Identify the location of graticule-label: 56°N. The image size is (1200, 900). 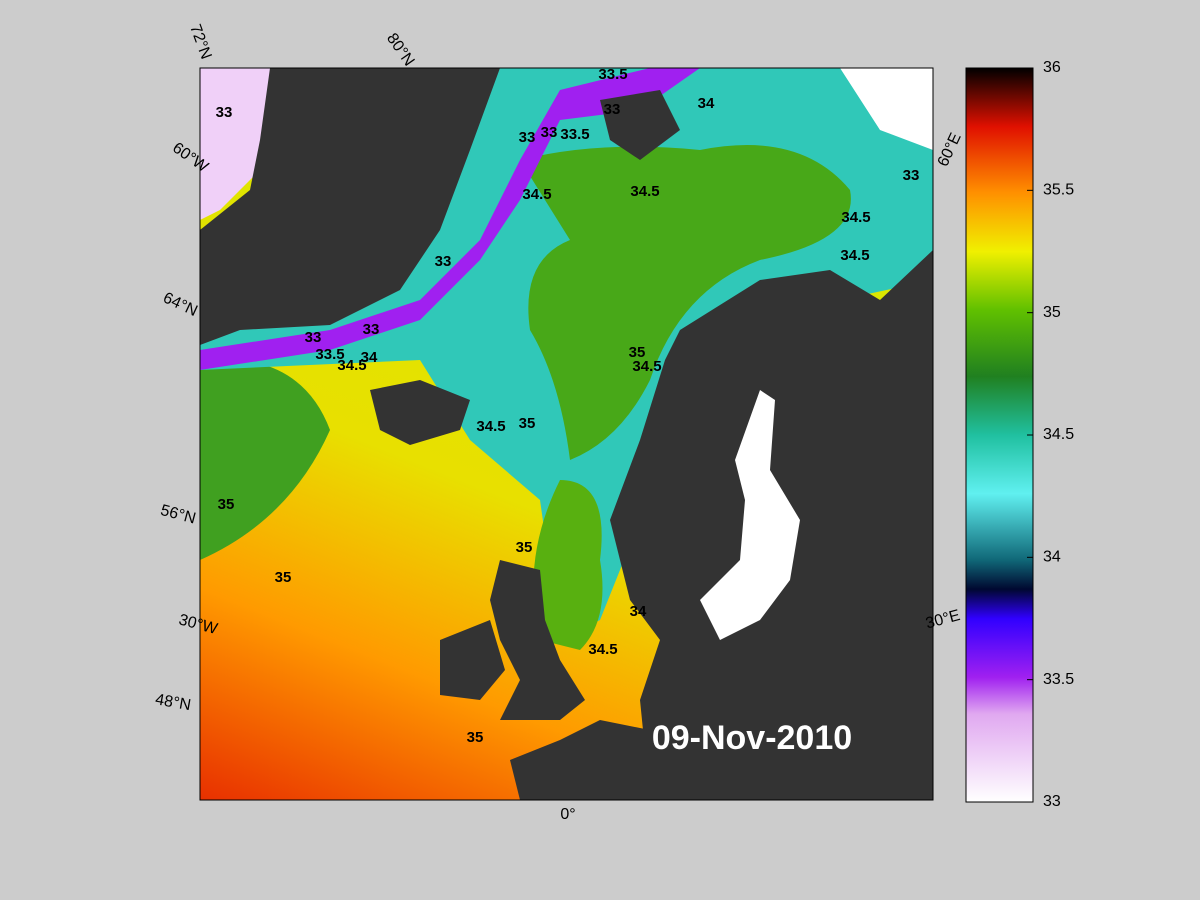
(178, 515).